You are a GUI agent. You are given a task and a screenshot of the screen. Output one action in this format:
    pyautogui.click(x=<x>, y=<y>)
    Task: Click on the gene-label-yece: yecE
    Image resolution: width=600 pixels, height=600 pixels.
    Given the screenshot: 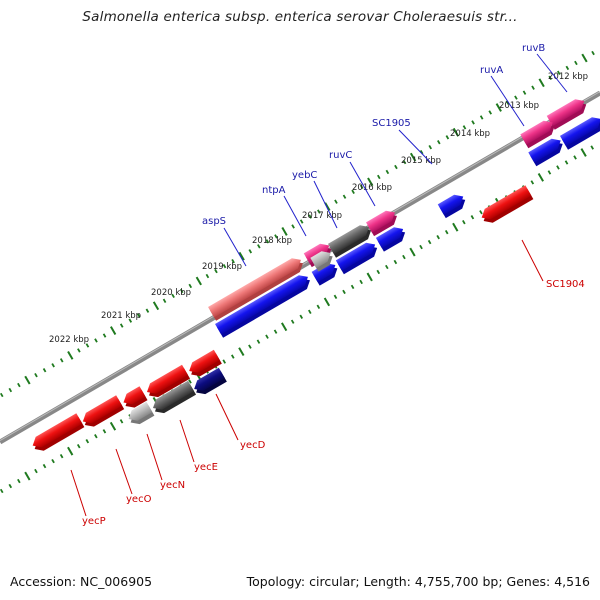 What is the action you would take?
    pyautogui.click(x=206, y=467)
    